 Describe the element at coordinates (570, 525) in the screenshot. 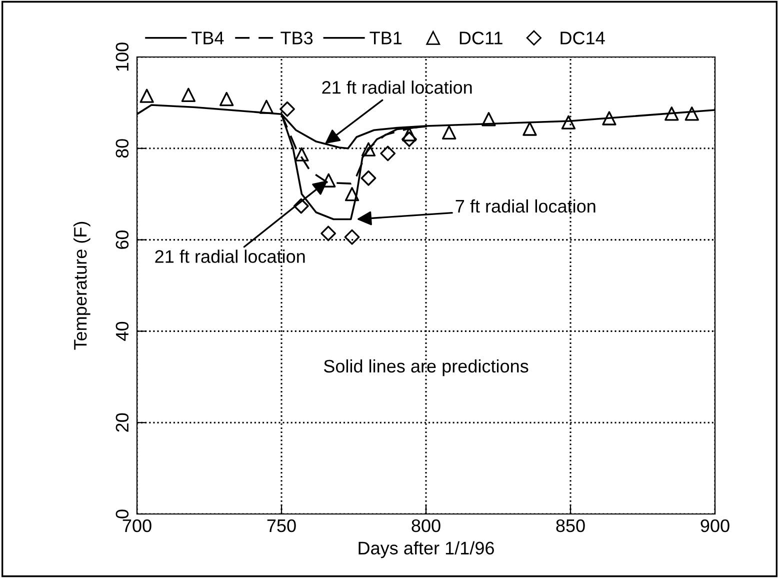

I see `x-tick-label: 850` at that location.